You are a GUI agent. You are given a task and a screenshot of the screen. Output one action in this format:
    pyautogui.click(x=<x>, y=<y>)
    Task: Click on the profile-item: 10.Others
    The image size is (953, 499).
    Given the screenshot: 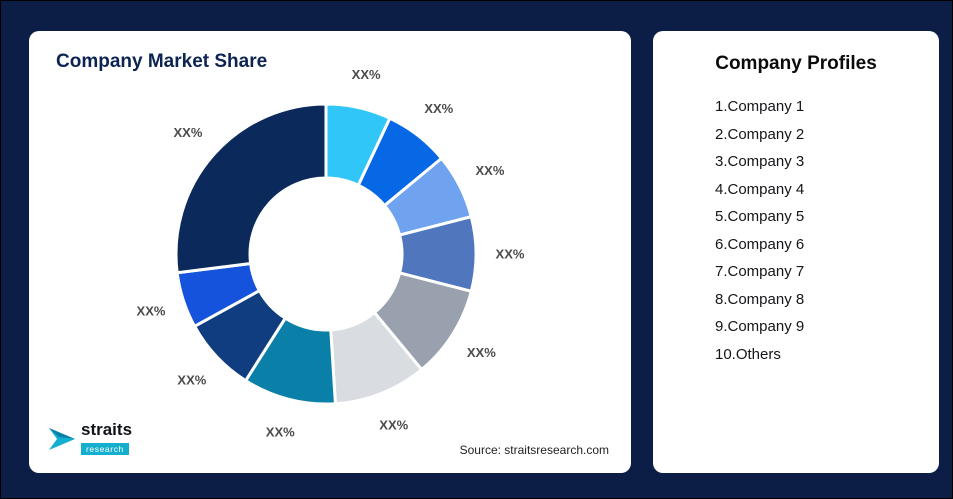 What is the action you would take?
    pyautogui.click(x=748, y=354)
    